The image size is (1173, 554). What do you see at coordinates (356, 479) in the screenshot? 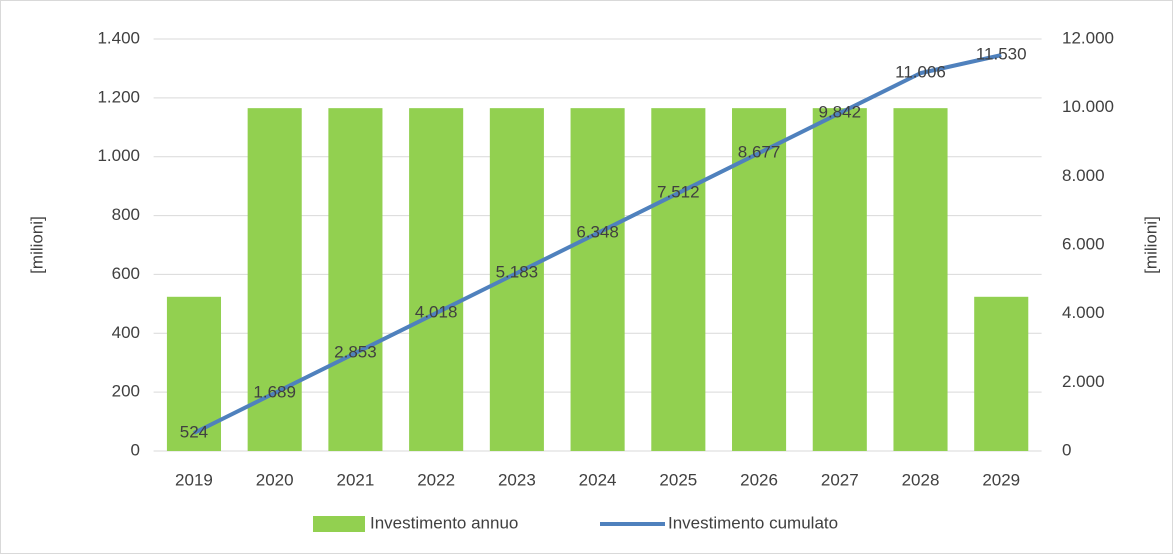
I see `x-tick-label: 2021` at bounding box center [356, 479].